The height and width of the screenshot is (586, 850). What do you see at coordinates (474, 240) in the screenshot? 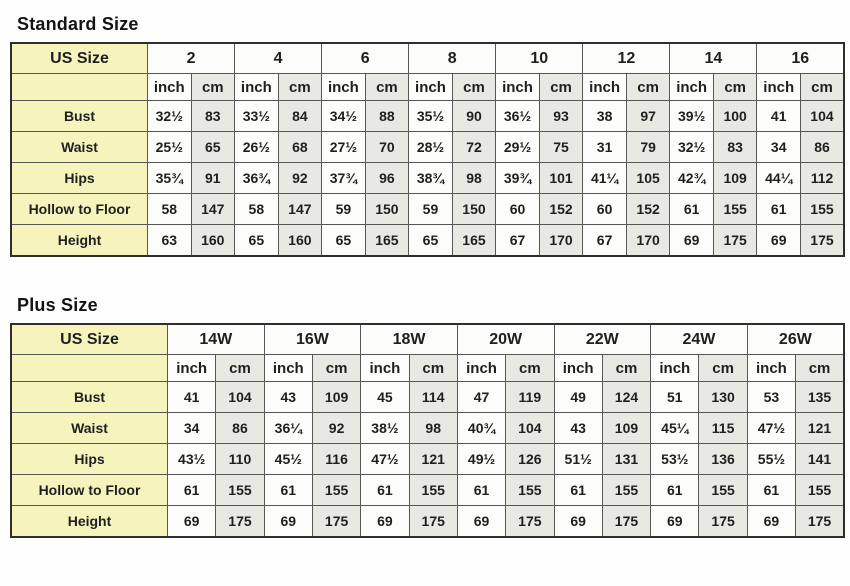
I see `cm-value: 165` at bounding box center [474, 240].